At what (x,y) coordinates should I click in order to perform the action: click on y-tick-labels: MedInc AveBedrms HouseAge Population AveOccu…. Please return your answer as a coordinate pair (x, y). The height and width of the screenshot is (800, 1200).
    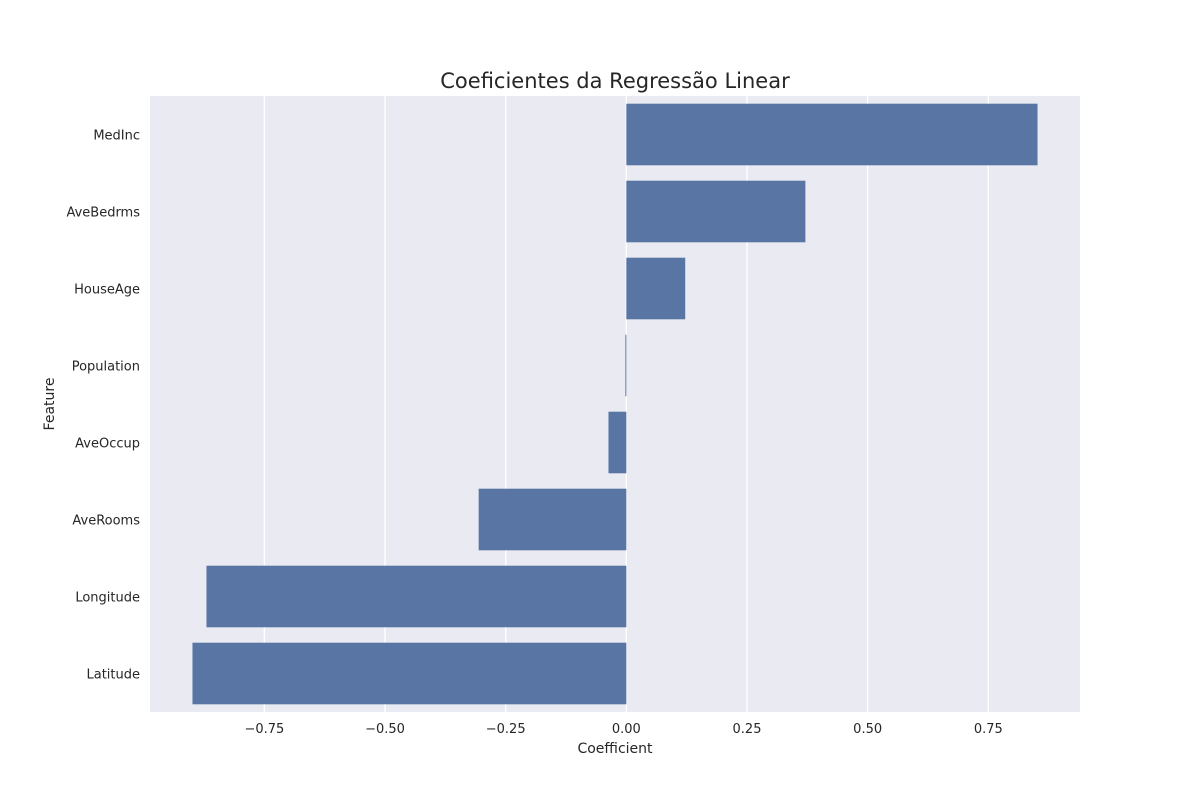
    Looking at the image, I should click on (103, 406).